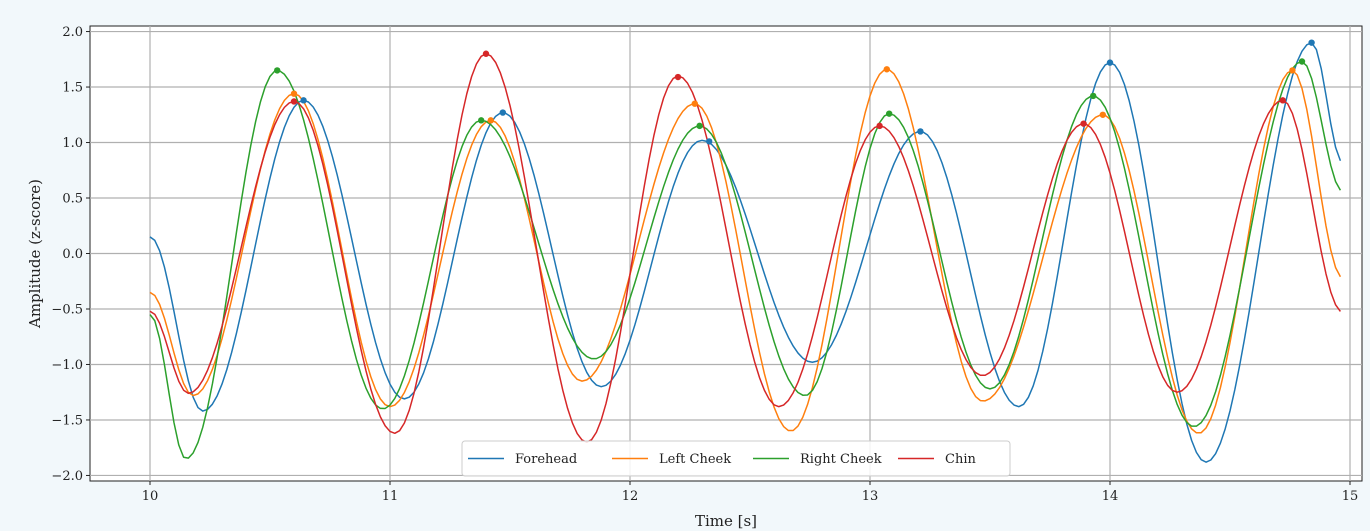 The height and width of the screenshot is (531, 1370). Describe the element at coordinates (35, 254) in the screenshot. I see `y-axis-title: Amplitude (z-score)` at that location.